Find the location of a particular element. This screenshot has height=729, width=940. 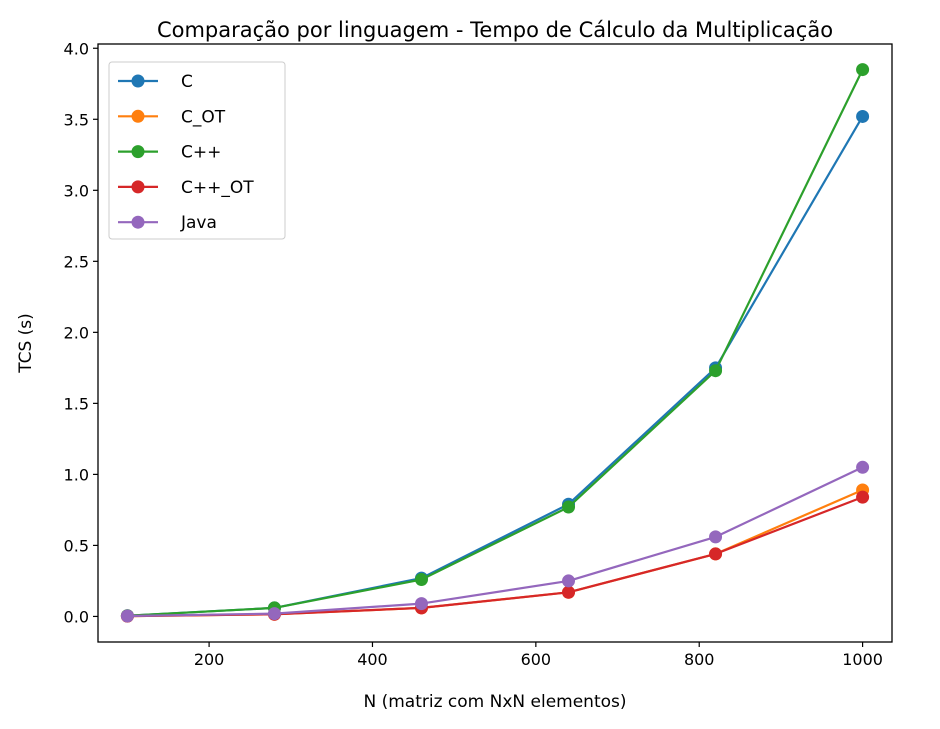

y-tick-label: 1.5 is located at coordinates (76, 403).